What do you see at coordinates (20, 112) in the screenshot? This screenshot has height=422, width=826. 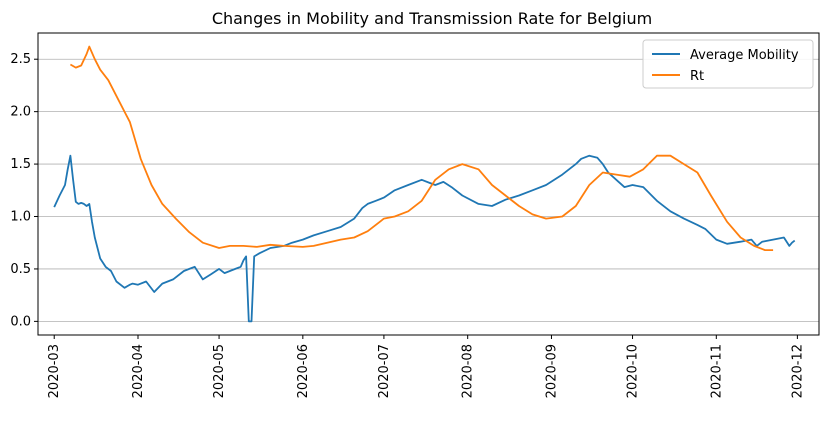 I see `y-tick-label: 2.0` at bounding box center [20, 112].